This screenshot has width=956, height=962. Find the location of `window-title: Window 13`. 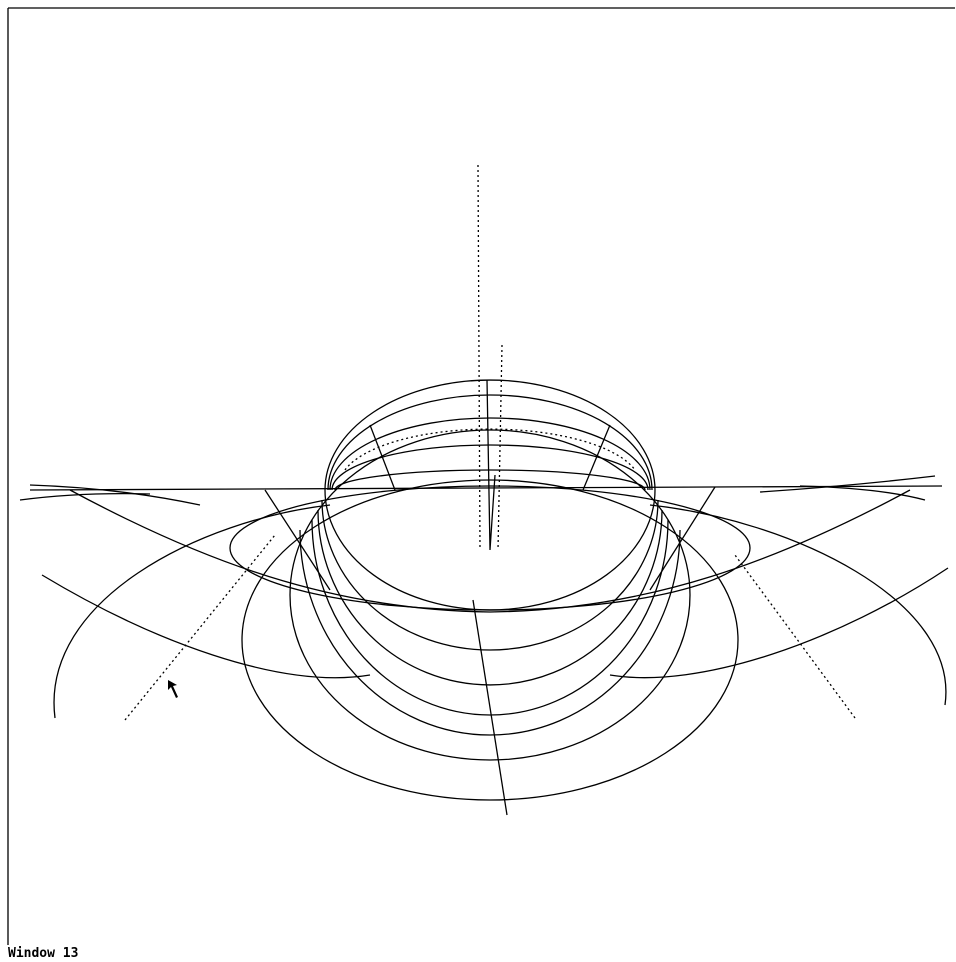

window-title: Window 13 is located at coordinates (43, 953).